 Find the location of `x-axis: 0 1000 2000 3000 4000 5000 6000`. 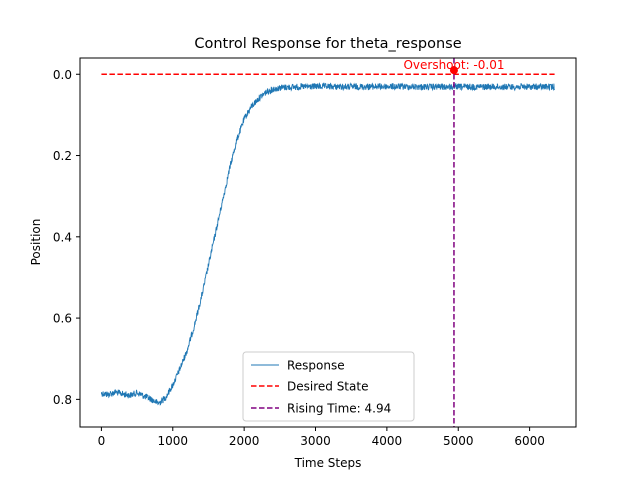

x-axis: 0 1000 2000 3000 4000 5000 6000 is located at coordinates (321, 437).